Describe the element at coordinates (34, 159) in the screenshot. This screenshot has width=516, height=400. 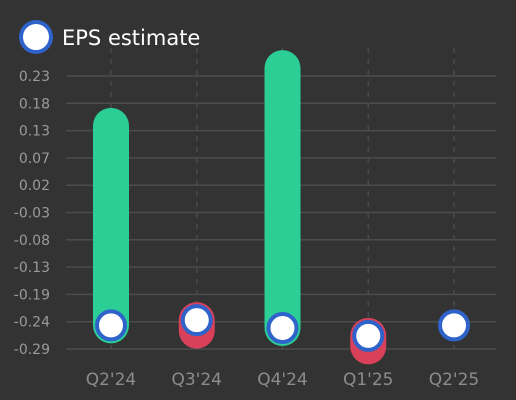
I see `y-tick-label: 0.07` at that location.